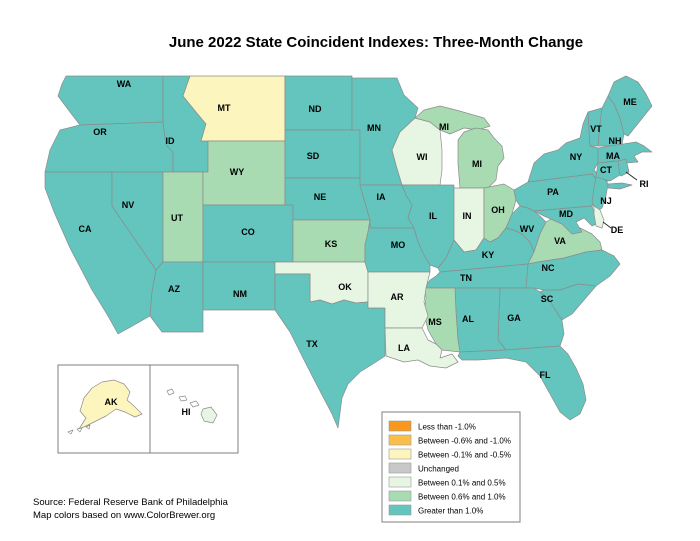 The image size is (700, 541). I want to click on state-label-OH: OH, so click(498, 210).